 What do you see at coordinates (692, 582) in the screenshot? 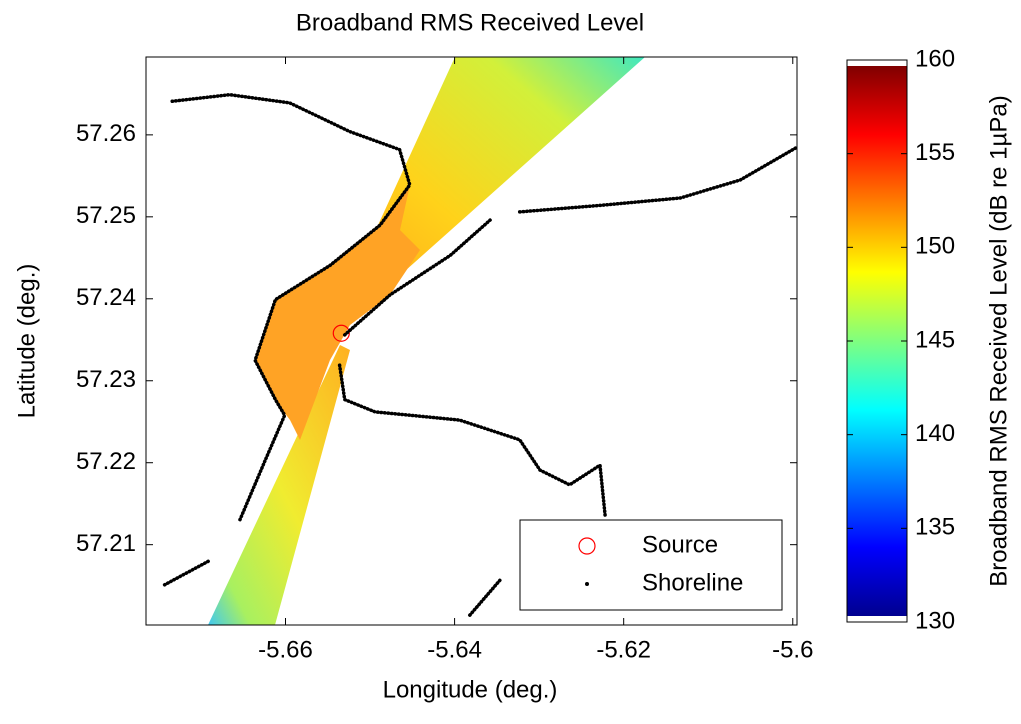
I see `legend-label: Shoreline` at bounding box center [692, 582].